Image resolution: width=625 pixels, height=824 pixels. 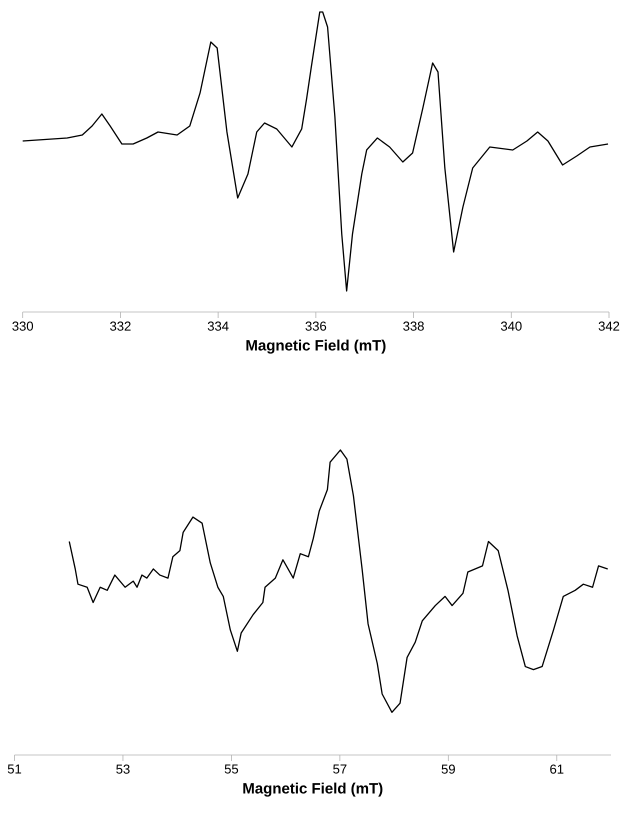 I want to click on x-tick-label: 53, so click(x=123, y=769).